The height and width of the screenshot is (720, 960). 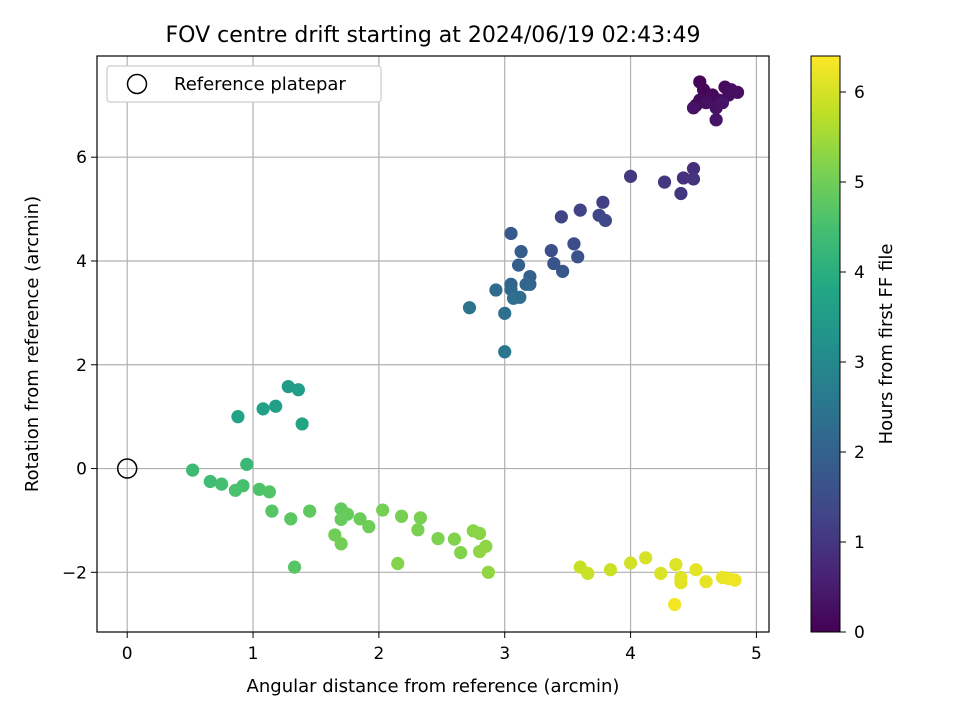 I want to click on y-tick-label: 0, so click(x=81, y=470).